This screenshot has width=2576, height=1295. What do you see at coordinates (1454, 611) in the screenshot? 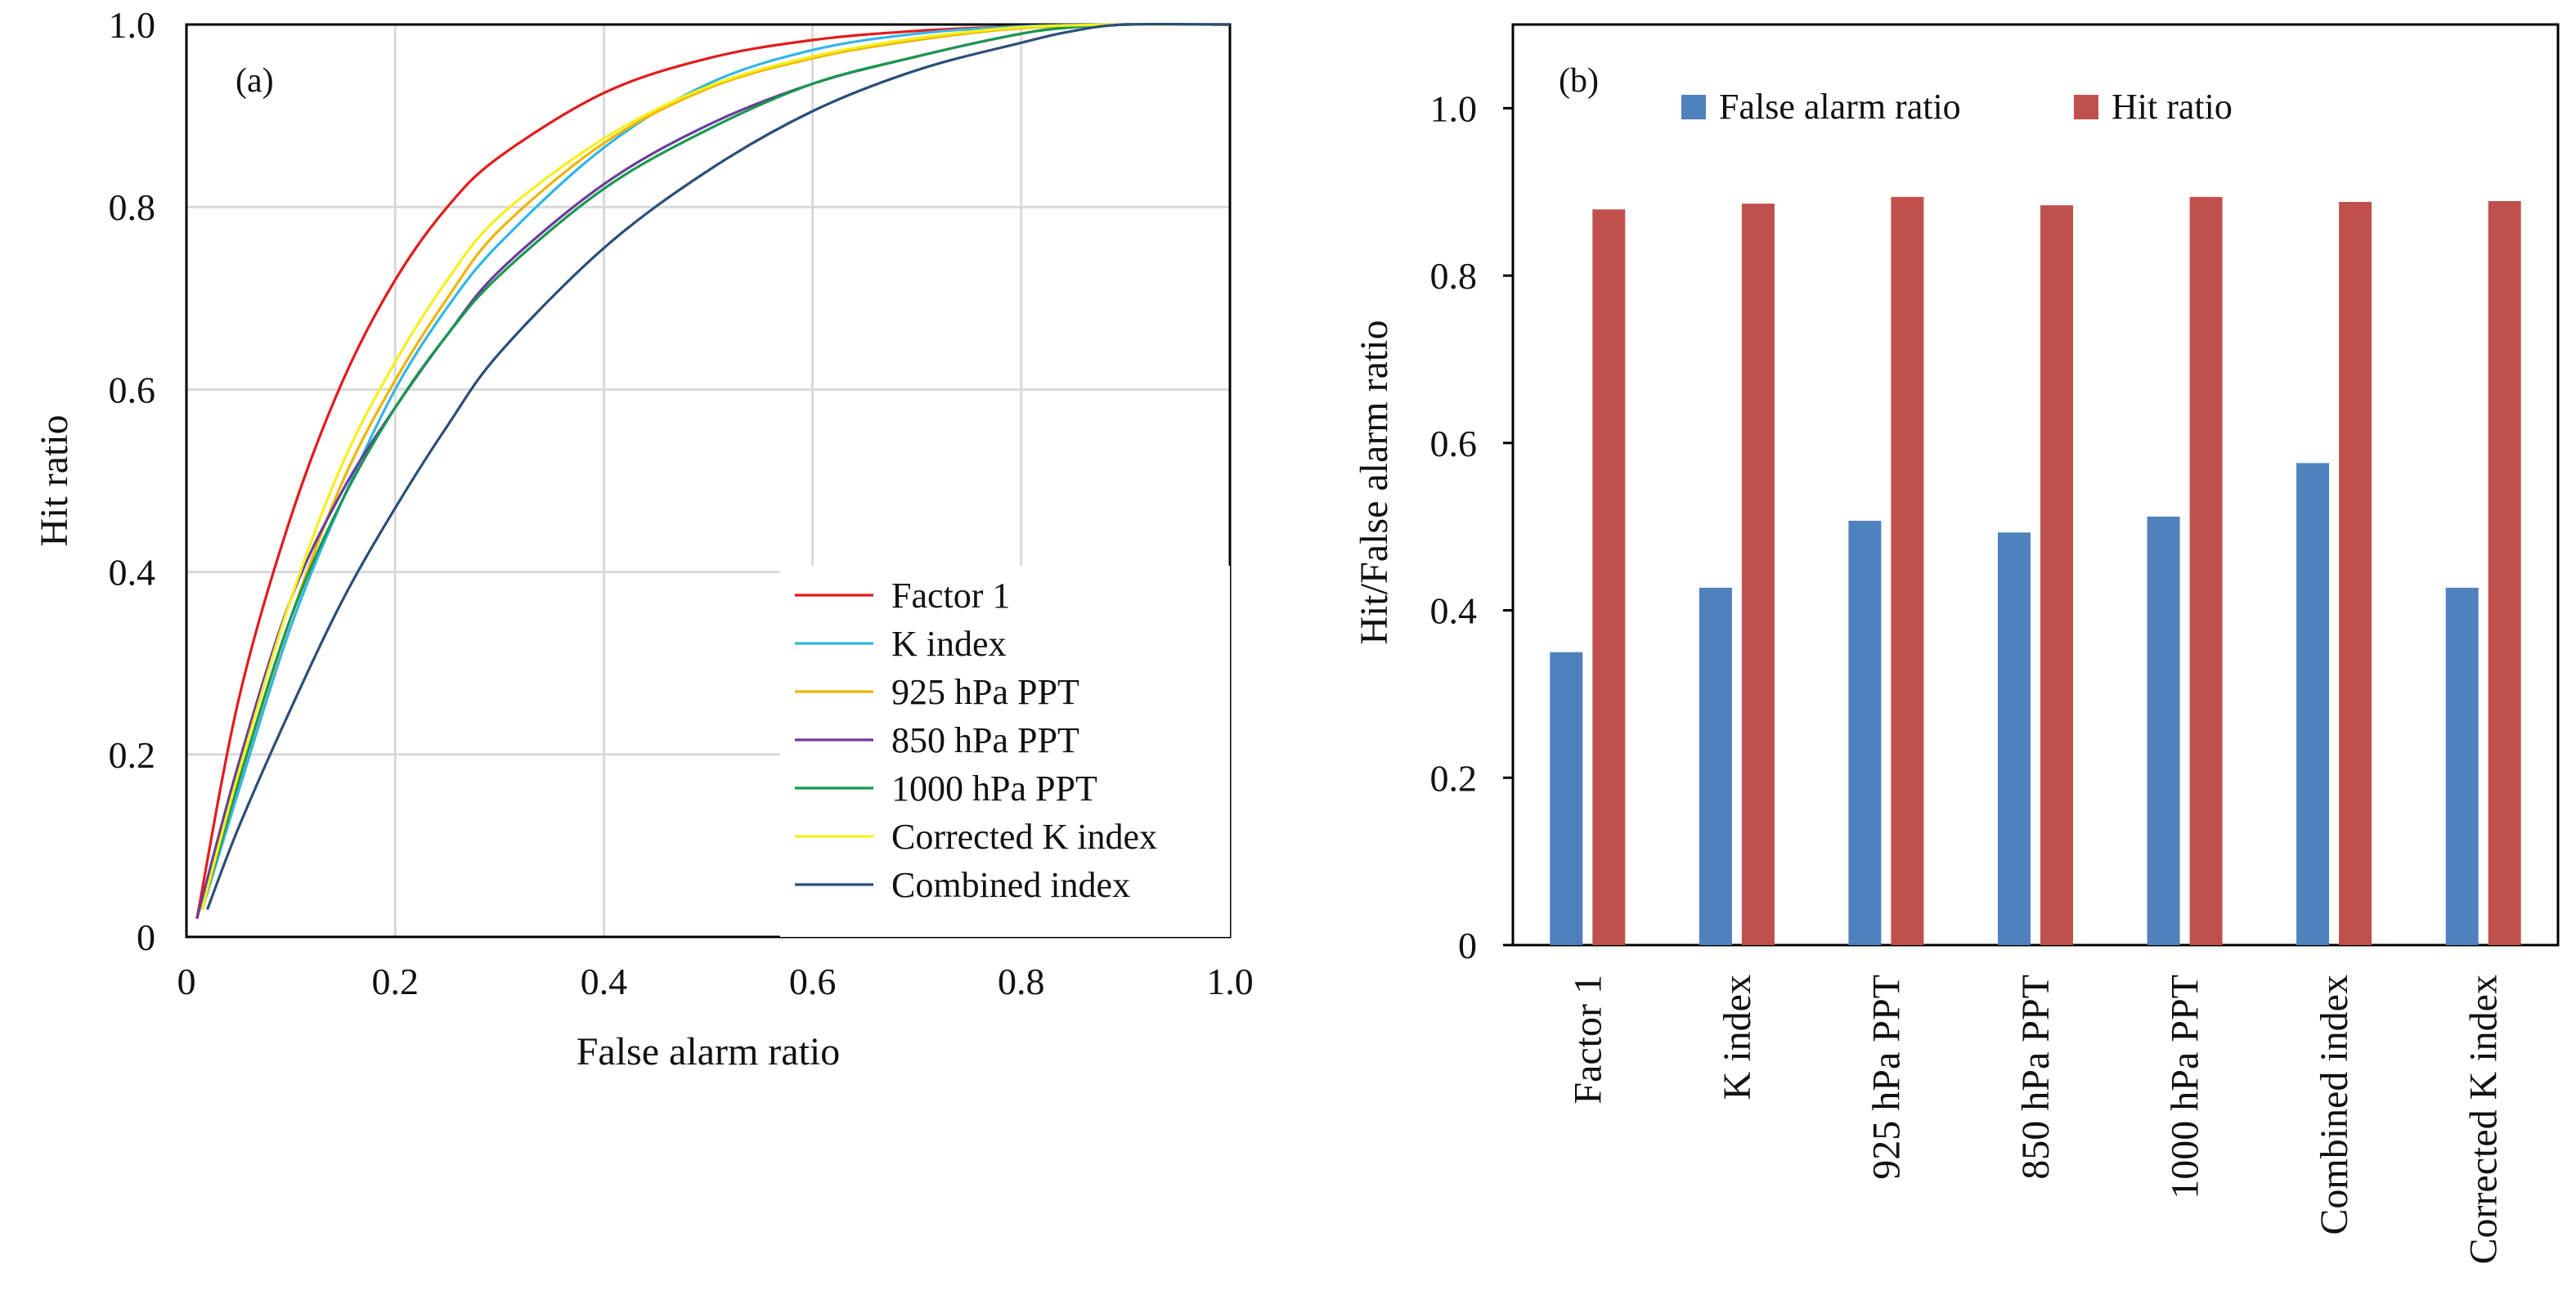
I see `bar-y-tick-label: 0.4` at bounding box center [1454, 611].